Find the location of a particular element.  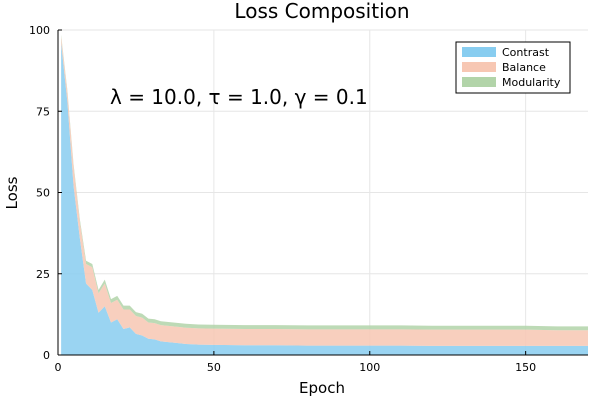

legend-label-contrast: Contrast is located at coordinates (526, 52).